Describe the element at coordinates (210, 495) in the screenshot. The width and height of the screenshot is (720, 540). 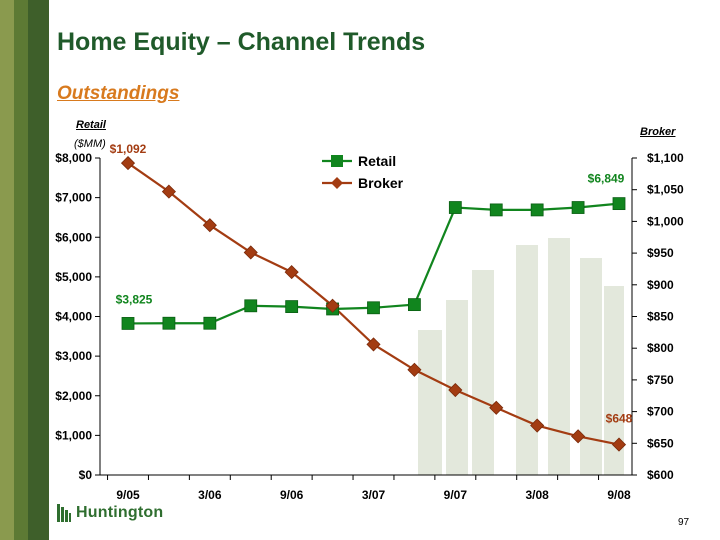
I see `x-tick-label: 3/06` at that location.